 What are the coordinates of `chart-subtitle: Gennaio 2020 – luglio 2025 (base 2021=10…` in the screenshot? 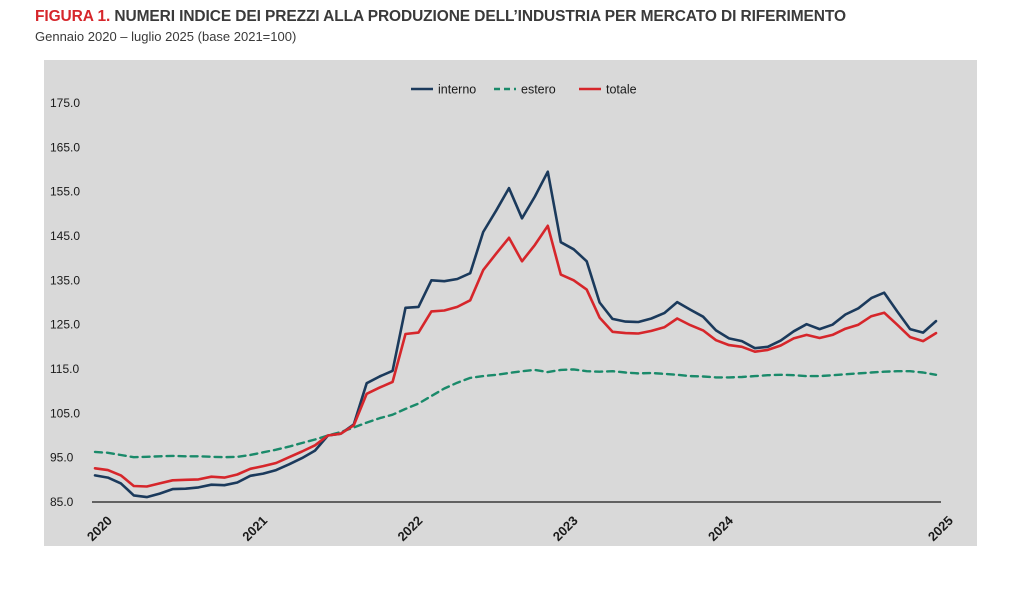 It's located at (166, 36).